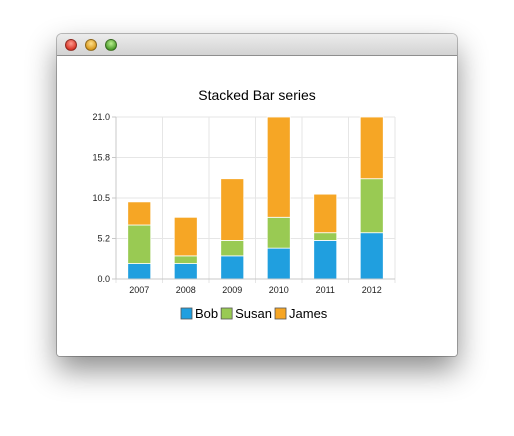 Image resolution: width=514 pixels, height=436 pixels. Describe the element at coordinates (232, 209) in the screenshot. I see `bar-james-2009` at that location.